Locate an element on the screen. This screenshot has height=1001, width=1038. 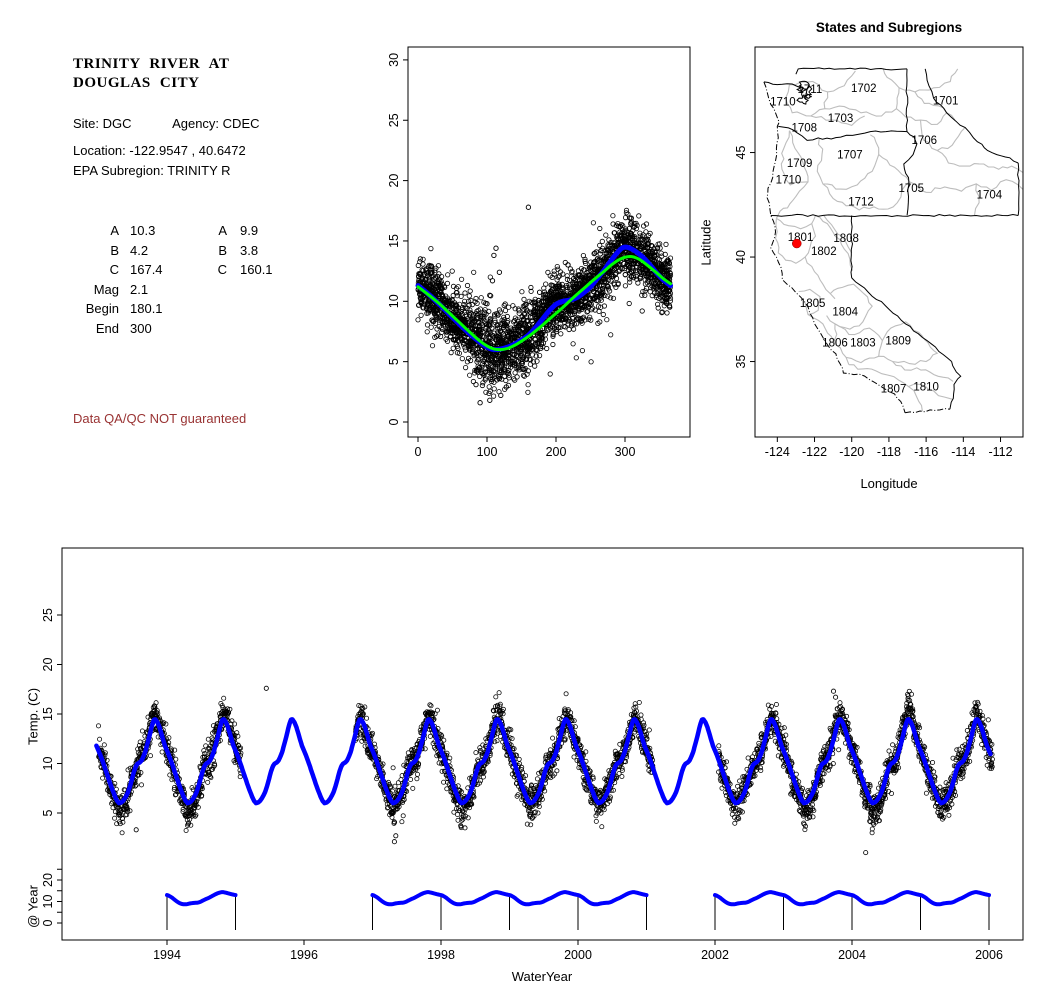
tick-label: 5 is located at coordinates (394, 361).